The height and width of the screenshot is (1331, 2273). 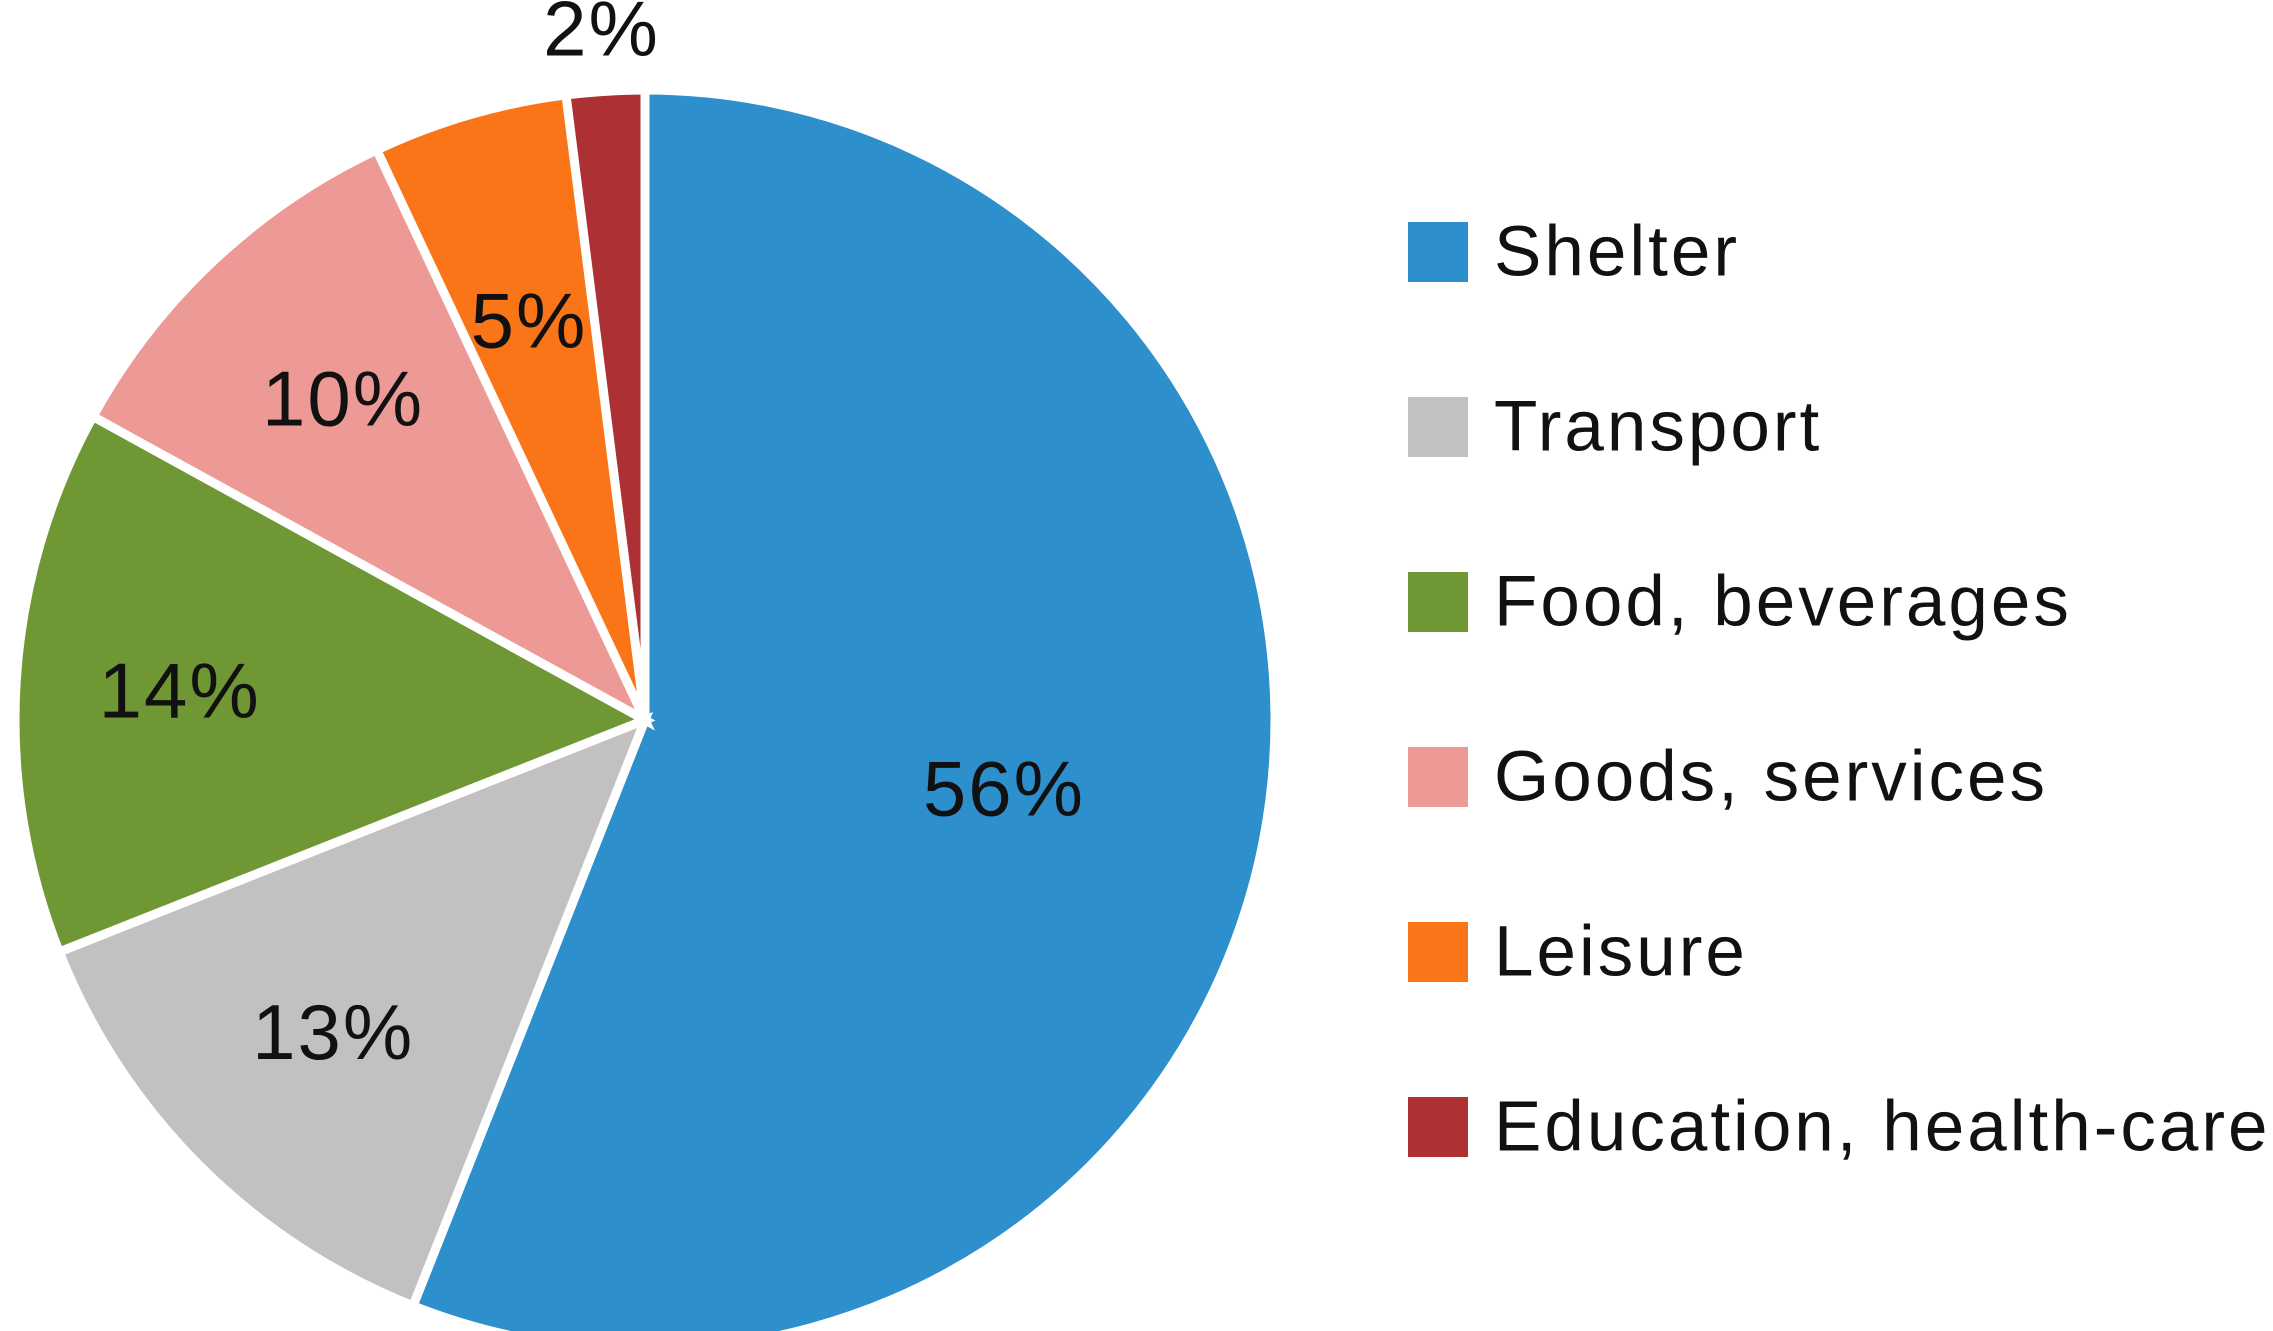 I want to click on legend-label-education-health-care: Education, health-care, so click(x=1882, y=1127).